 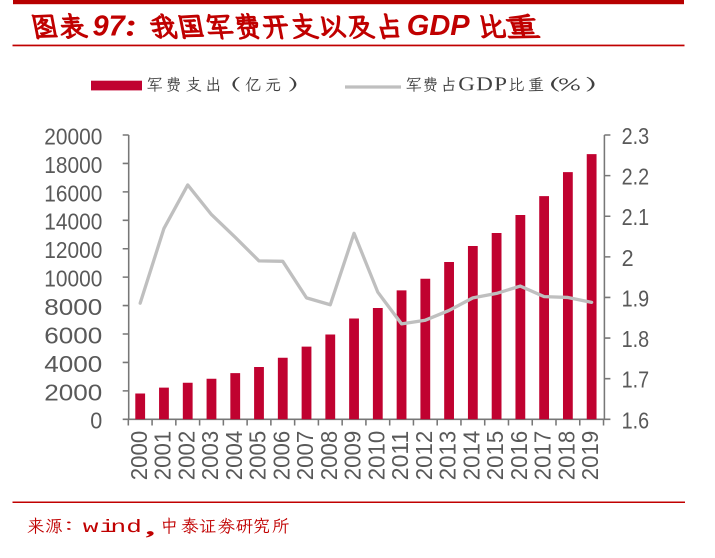 I want to click on svg-text: 2013, so click(x=448, y=456).